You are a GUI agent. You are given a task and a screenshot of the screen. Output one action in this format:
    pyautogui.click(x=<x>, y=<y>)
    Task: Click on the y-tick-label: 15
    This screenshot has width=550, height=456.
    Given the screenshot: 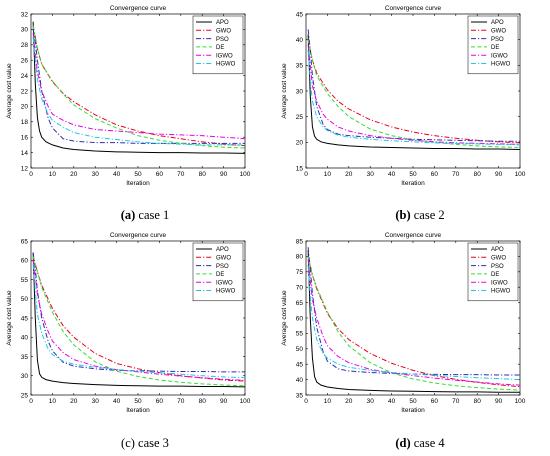 What is the action you would take?
    pyautogui.click(x=300, y=168)
    